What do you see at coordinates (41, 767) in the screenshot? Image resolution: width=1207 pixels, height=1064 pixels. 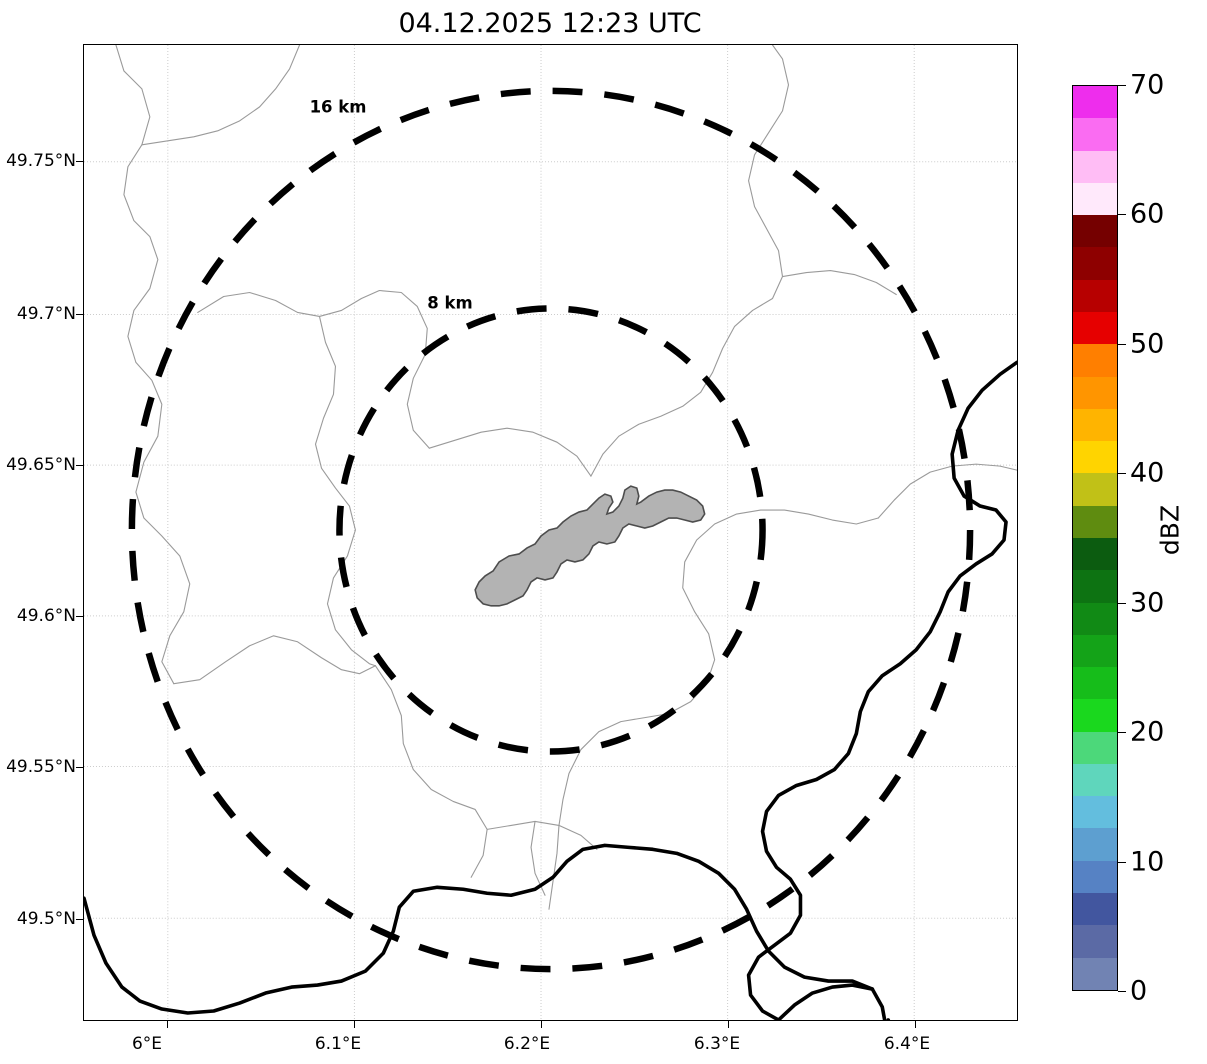 I see `y-axis-tick-label: 49.55°N` at bounding box center [41, 767].